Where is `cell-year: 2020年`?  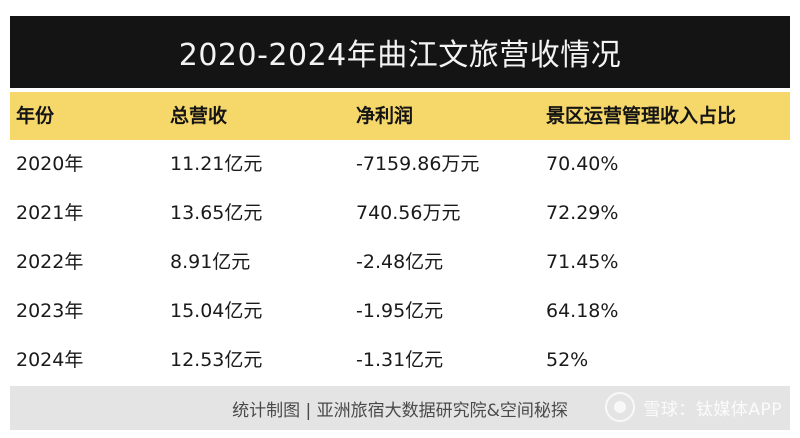
cell-year: 2020年 is located at coordinates (50, 164).